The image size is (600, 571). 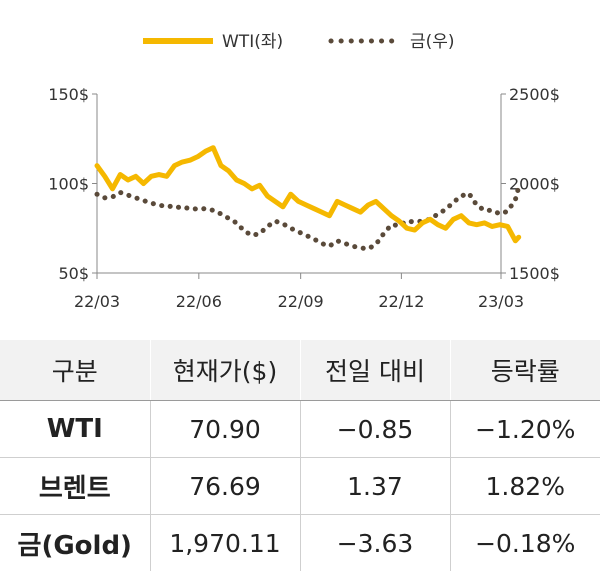 I want to click on change-cell: −0.85, so click(x=375, y=429).